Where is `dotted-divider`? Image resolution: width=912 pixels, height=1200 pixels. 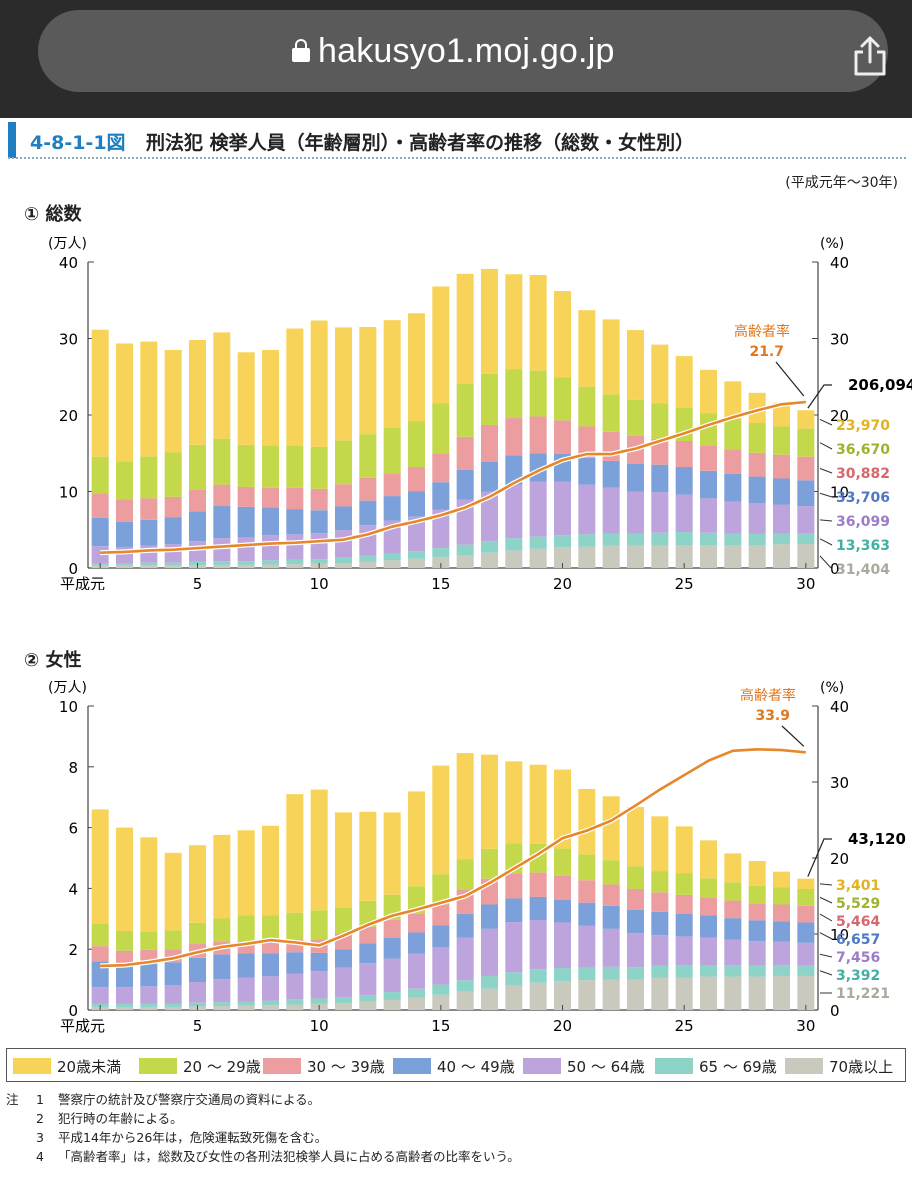 dotted-divider is located at coordinates (457, 158).